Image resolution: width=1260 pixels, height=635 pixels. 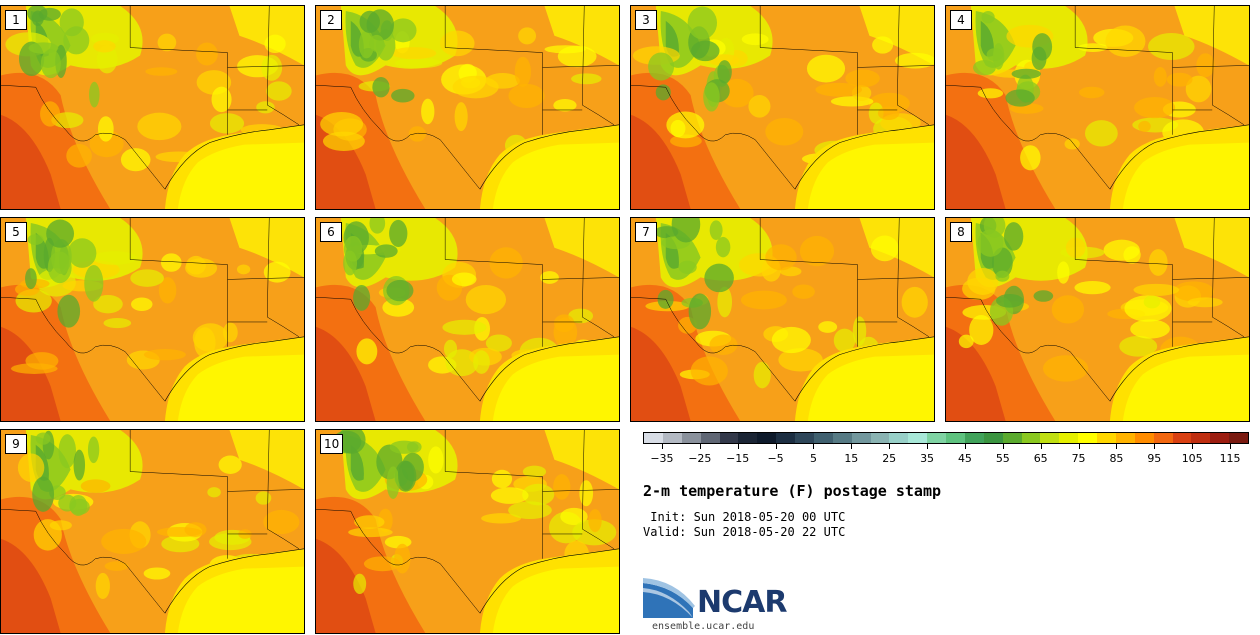 I want to click on ncar-logo-text: NCAR, so click(x=742, y=602).